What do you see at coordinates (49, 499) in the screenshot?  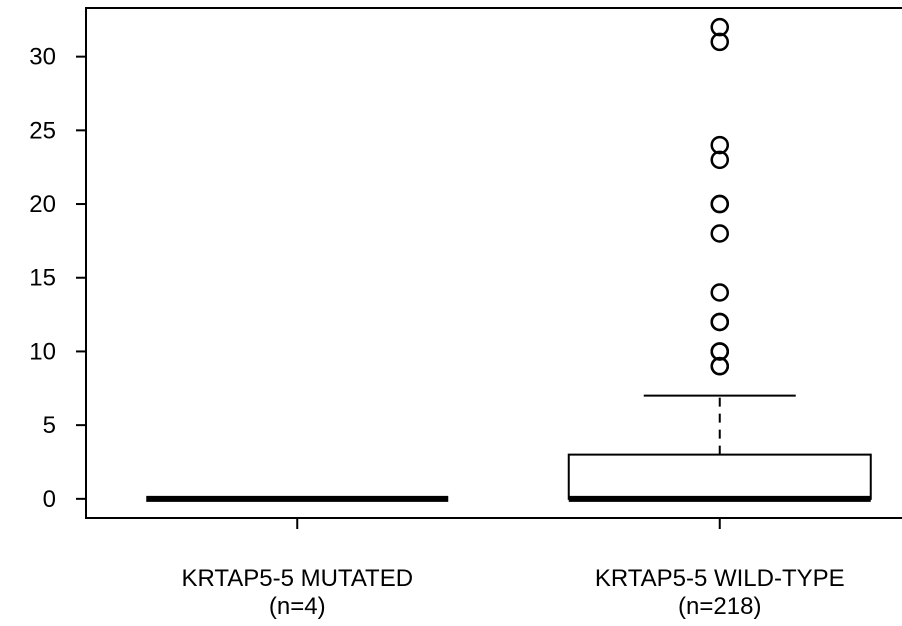 I see `y-tick-label: 0` at bounding box center [49, 499].